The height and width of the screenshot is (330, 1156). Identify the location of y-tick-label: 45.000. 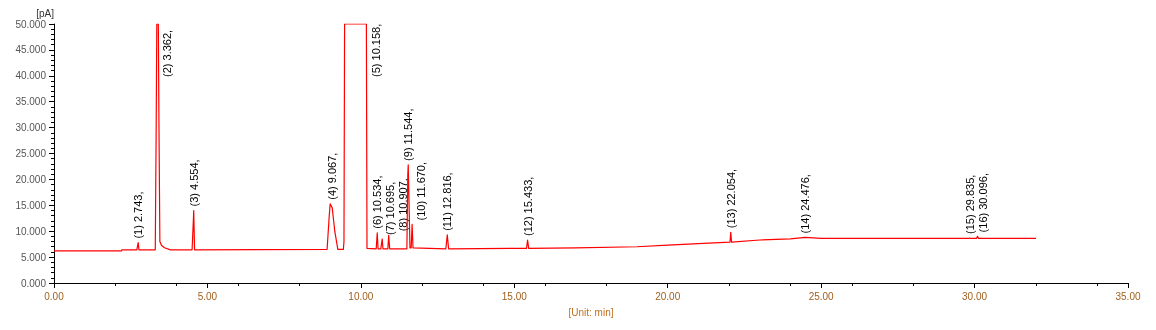
(31, 50).